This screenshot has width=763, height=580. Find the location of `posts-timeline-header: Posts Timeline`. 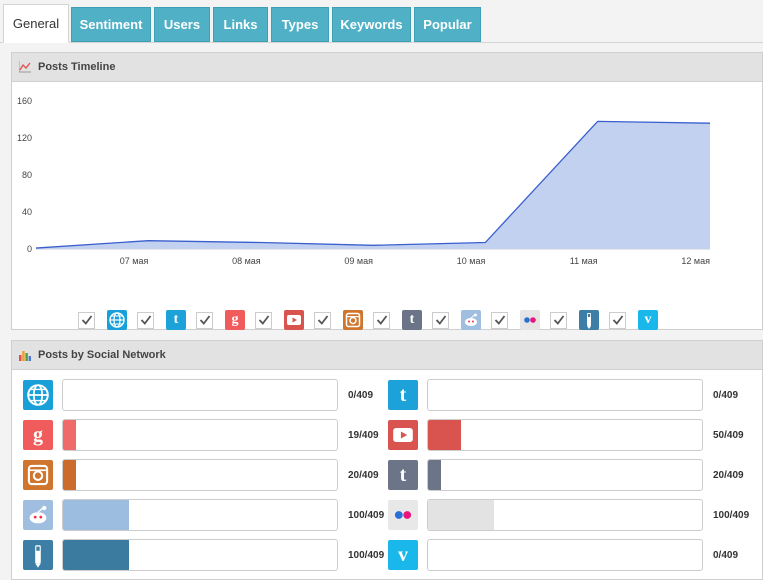

posts-timeline-header: Posts Timeline is located at coordinates (387, 67).